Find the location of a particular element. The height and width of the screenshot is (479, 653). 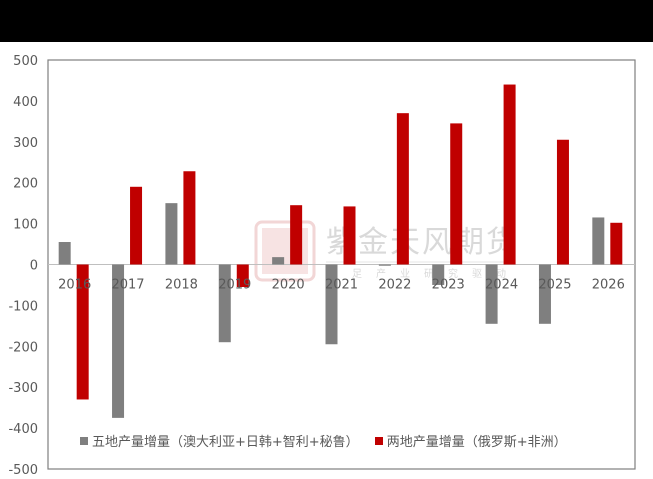

y-tick-label: 400 is located at coordinates (25, 102).